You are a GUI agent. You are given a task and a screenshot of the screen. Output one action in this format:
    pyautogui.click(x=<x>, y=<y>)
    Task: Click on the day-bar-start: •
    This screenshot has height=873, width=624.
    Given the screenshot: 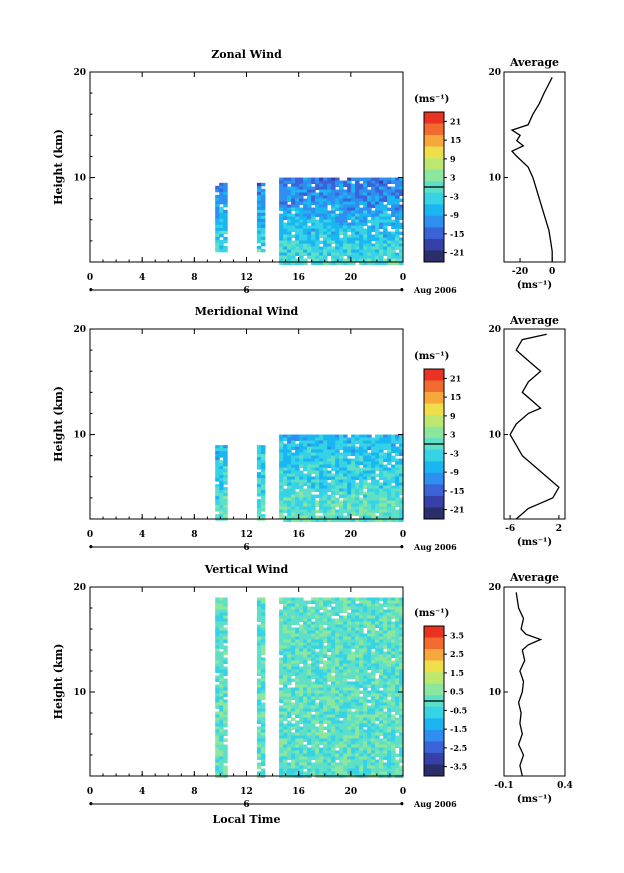 What is the action you would take?
    pyautogui.click(x=91, y=805)
    